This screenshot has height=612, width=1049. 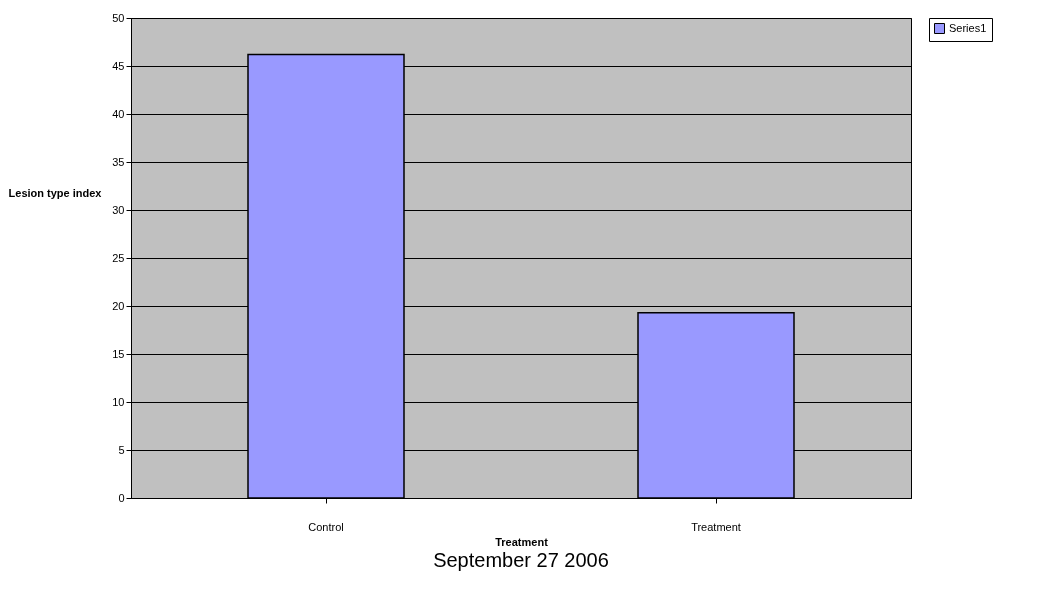 What do you see at coordinates (118, 17) in the screenshot?
I see `y-tick-label: 50` at bounding box center [118, 17].